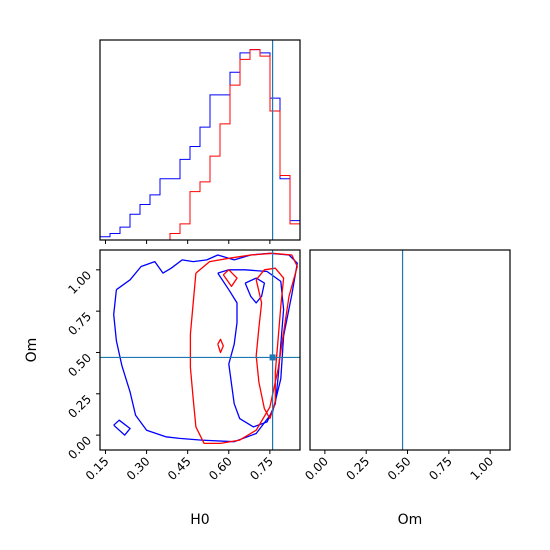 This screenshot has width=550, height=550. What do you see at coordinates (79, 323) in the screenshot?
I see `om-y-tick-label-3: 0.75` at bounding box center [79, 323].